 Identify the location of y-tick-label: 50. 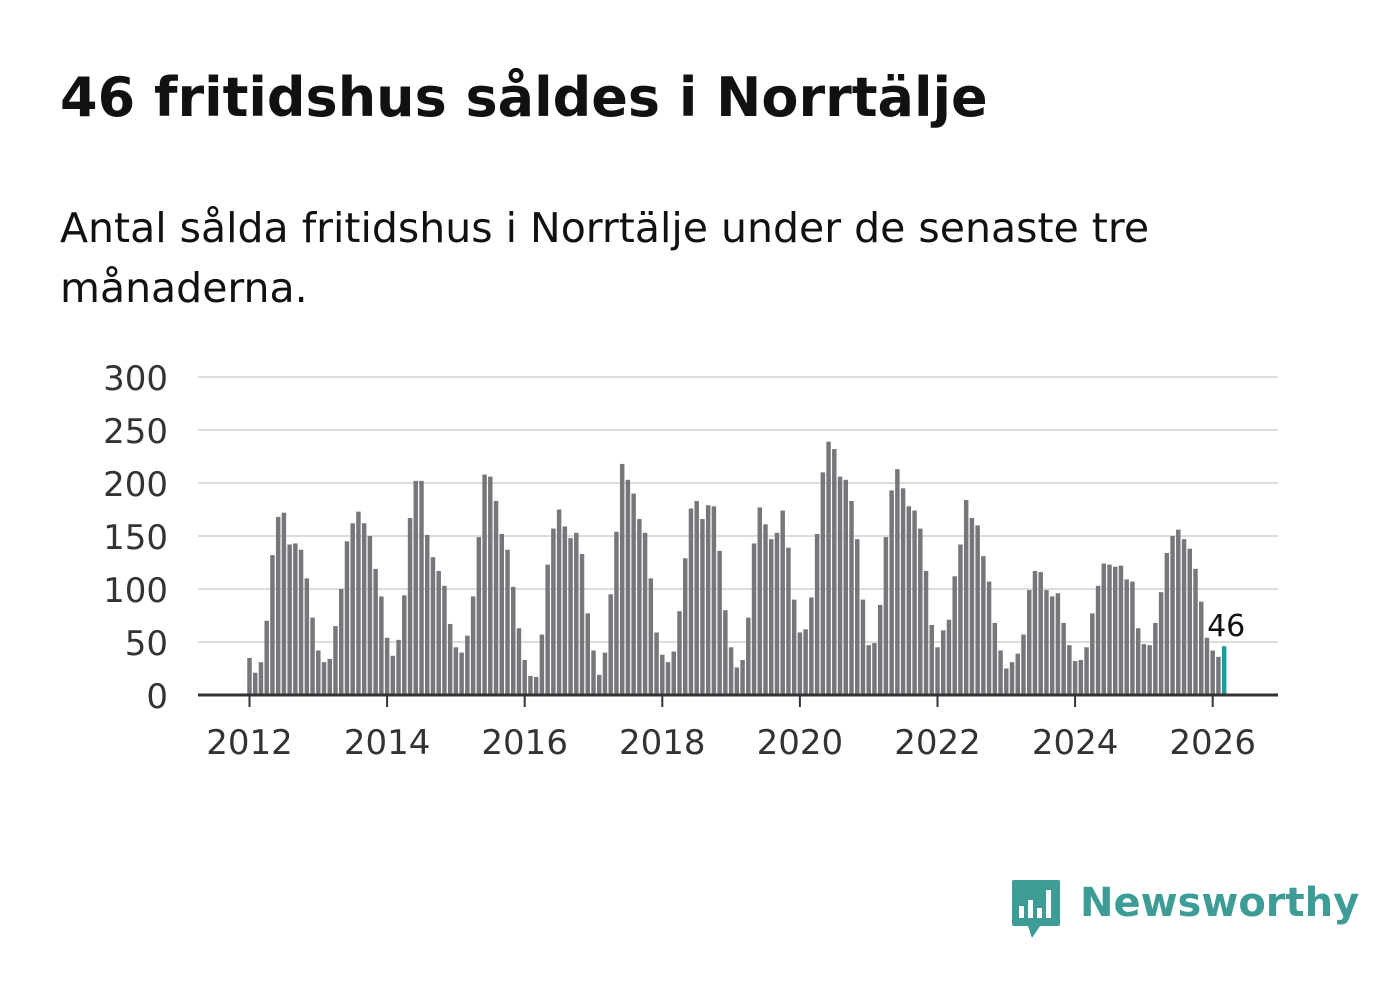
(146, 644).